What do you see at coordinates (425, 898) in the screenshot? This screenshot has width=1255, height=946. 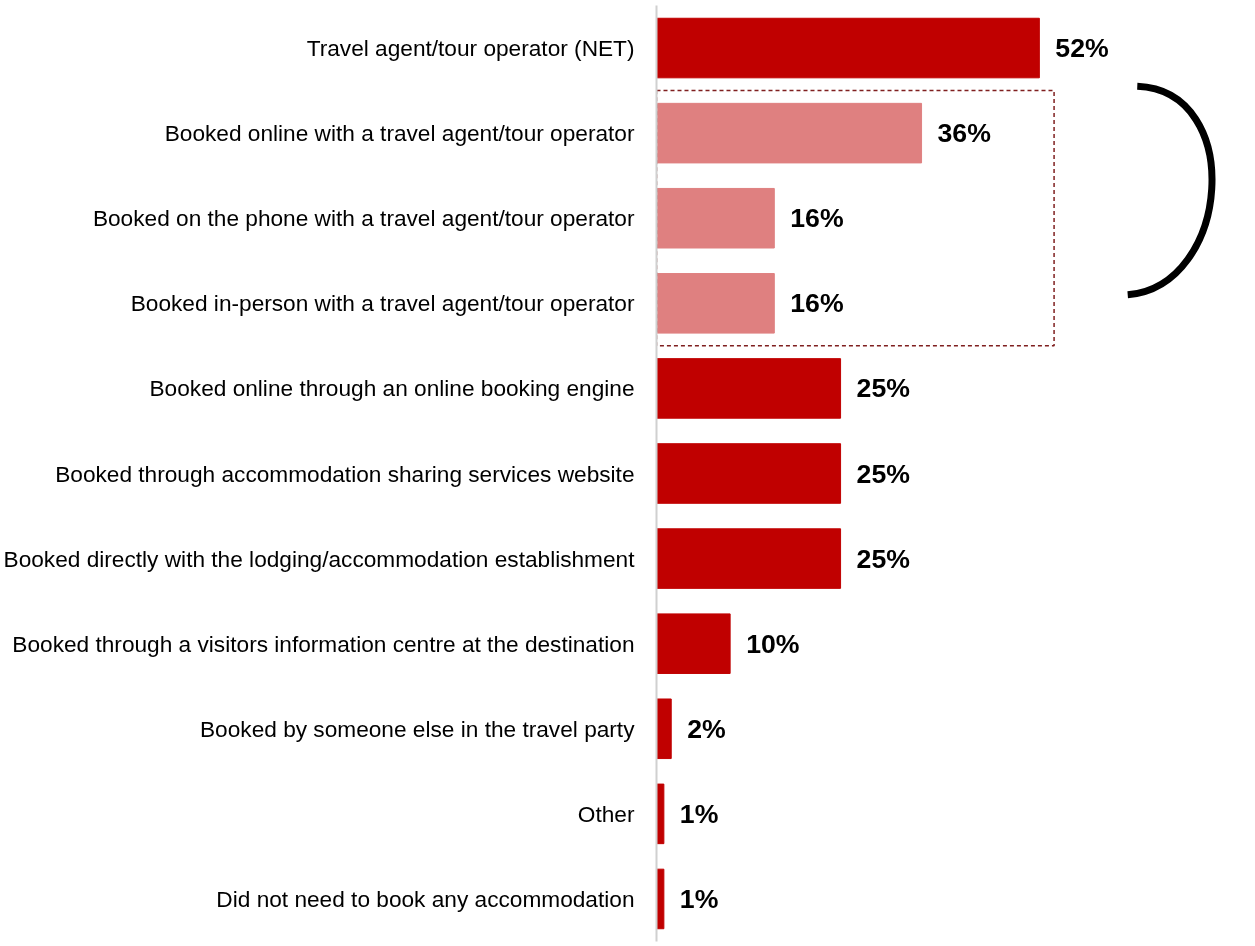 I see `y-tick-label: Did not need to book any accommodation` at bounding box center [425, 898].